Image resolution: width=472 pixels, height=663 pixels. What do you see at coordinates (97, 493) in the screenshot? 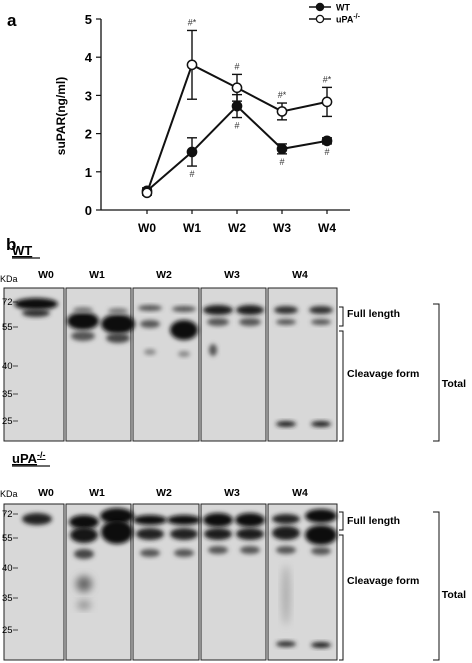
I see `lane-label: W1` at bounding box center [97, 493].